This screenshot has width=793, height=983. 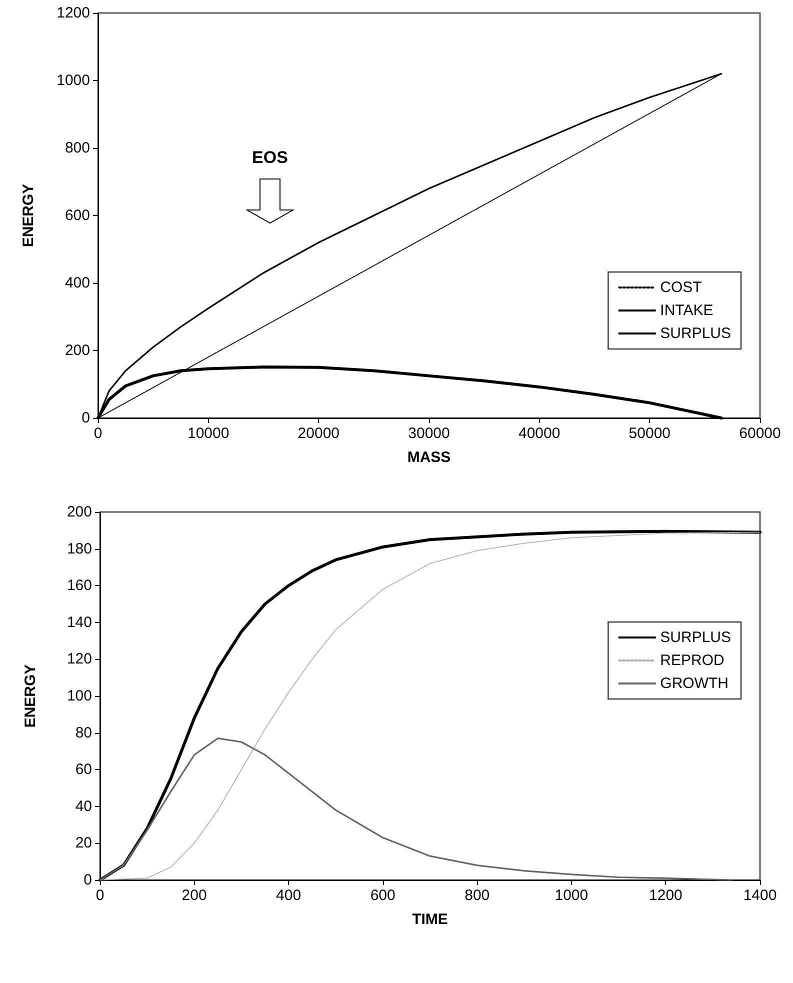 I want to click on x-tick-label: 10000, so click(x=208, y=433).